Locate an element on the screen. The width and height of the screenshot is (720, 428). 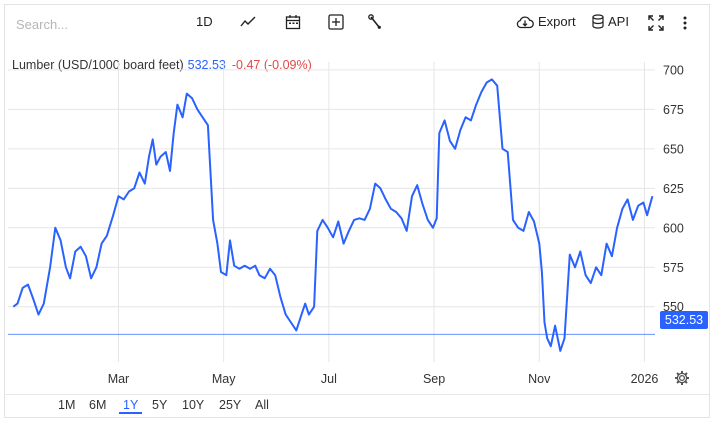
range-10y-button: 10Y is located at coordinates (193, 405).